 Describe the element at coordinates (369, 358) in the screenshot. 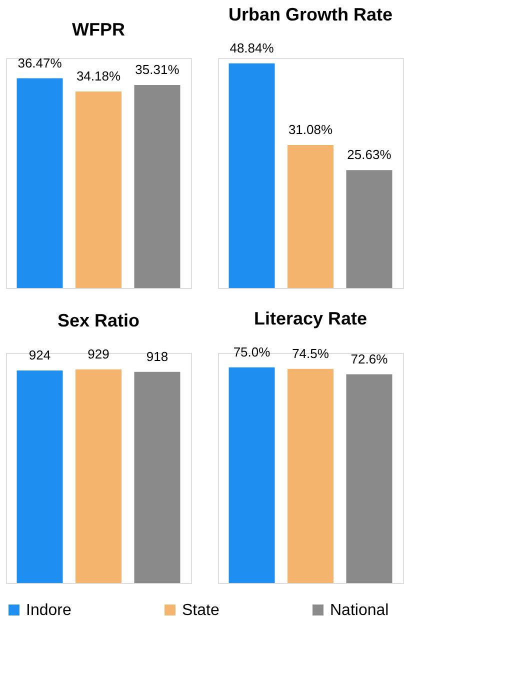

I see `data-label: 72.6%` at that location.